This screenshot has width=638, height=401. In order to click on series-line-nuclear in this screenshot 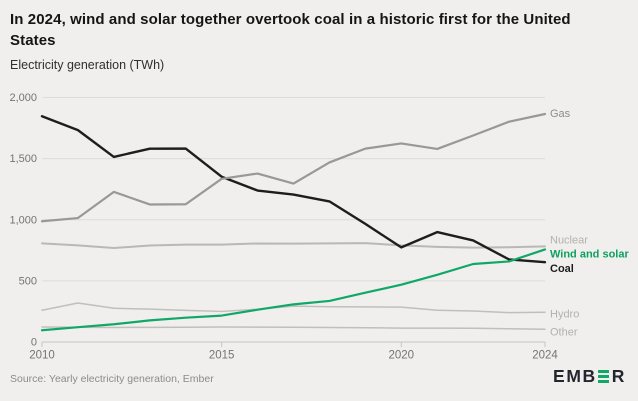, I will do `click(293, 245)`.